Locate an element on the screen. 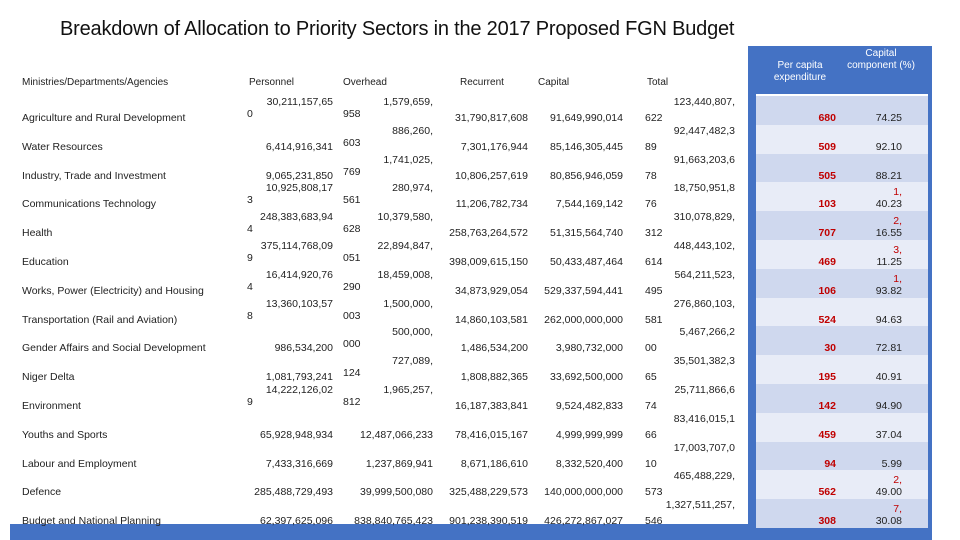  overhead-value: 838,840,765,423 is located at coordinates (388, 521).